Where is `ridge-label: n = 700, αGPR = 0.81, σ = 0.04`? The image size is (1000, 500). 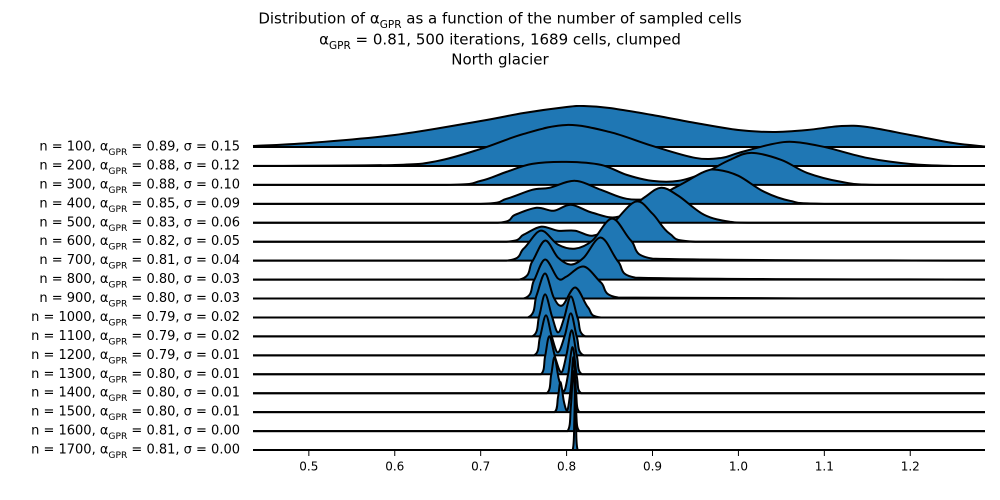 ridge-label: n = 700, αGPR = 0.81, σ = 0.04 is located at coordinates (139, 262).